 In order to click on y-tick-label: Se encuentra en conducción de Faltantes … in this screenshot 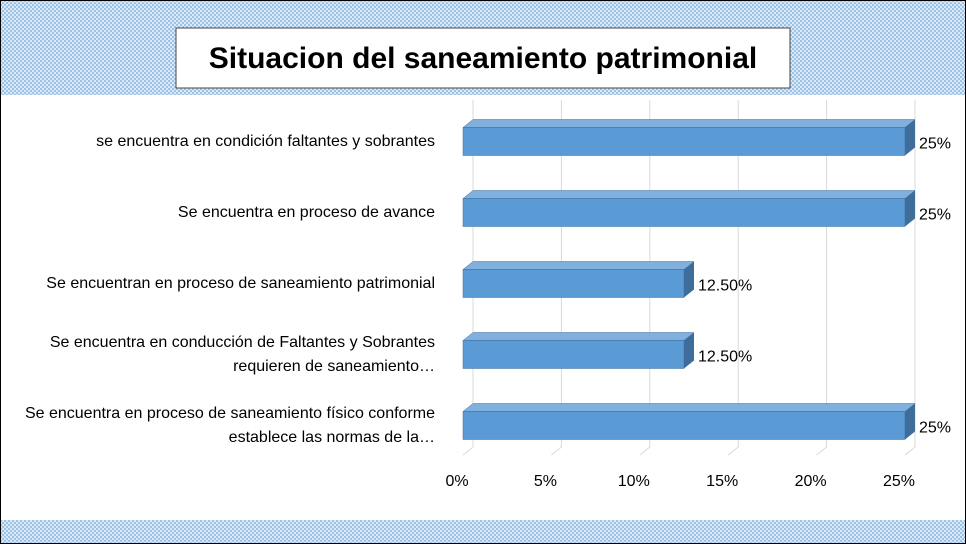, I will do `click(242, 354)`.